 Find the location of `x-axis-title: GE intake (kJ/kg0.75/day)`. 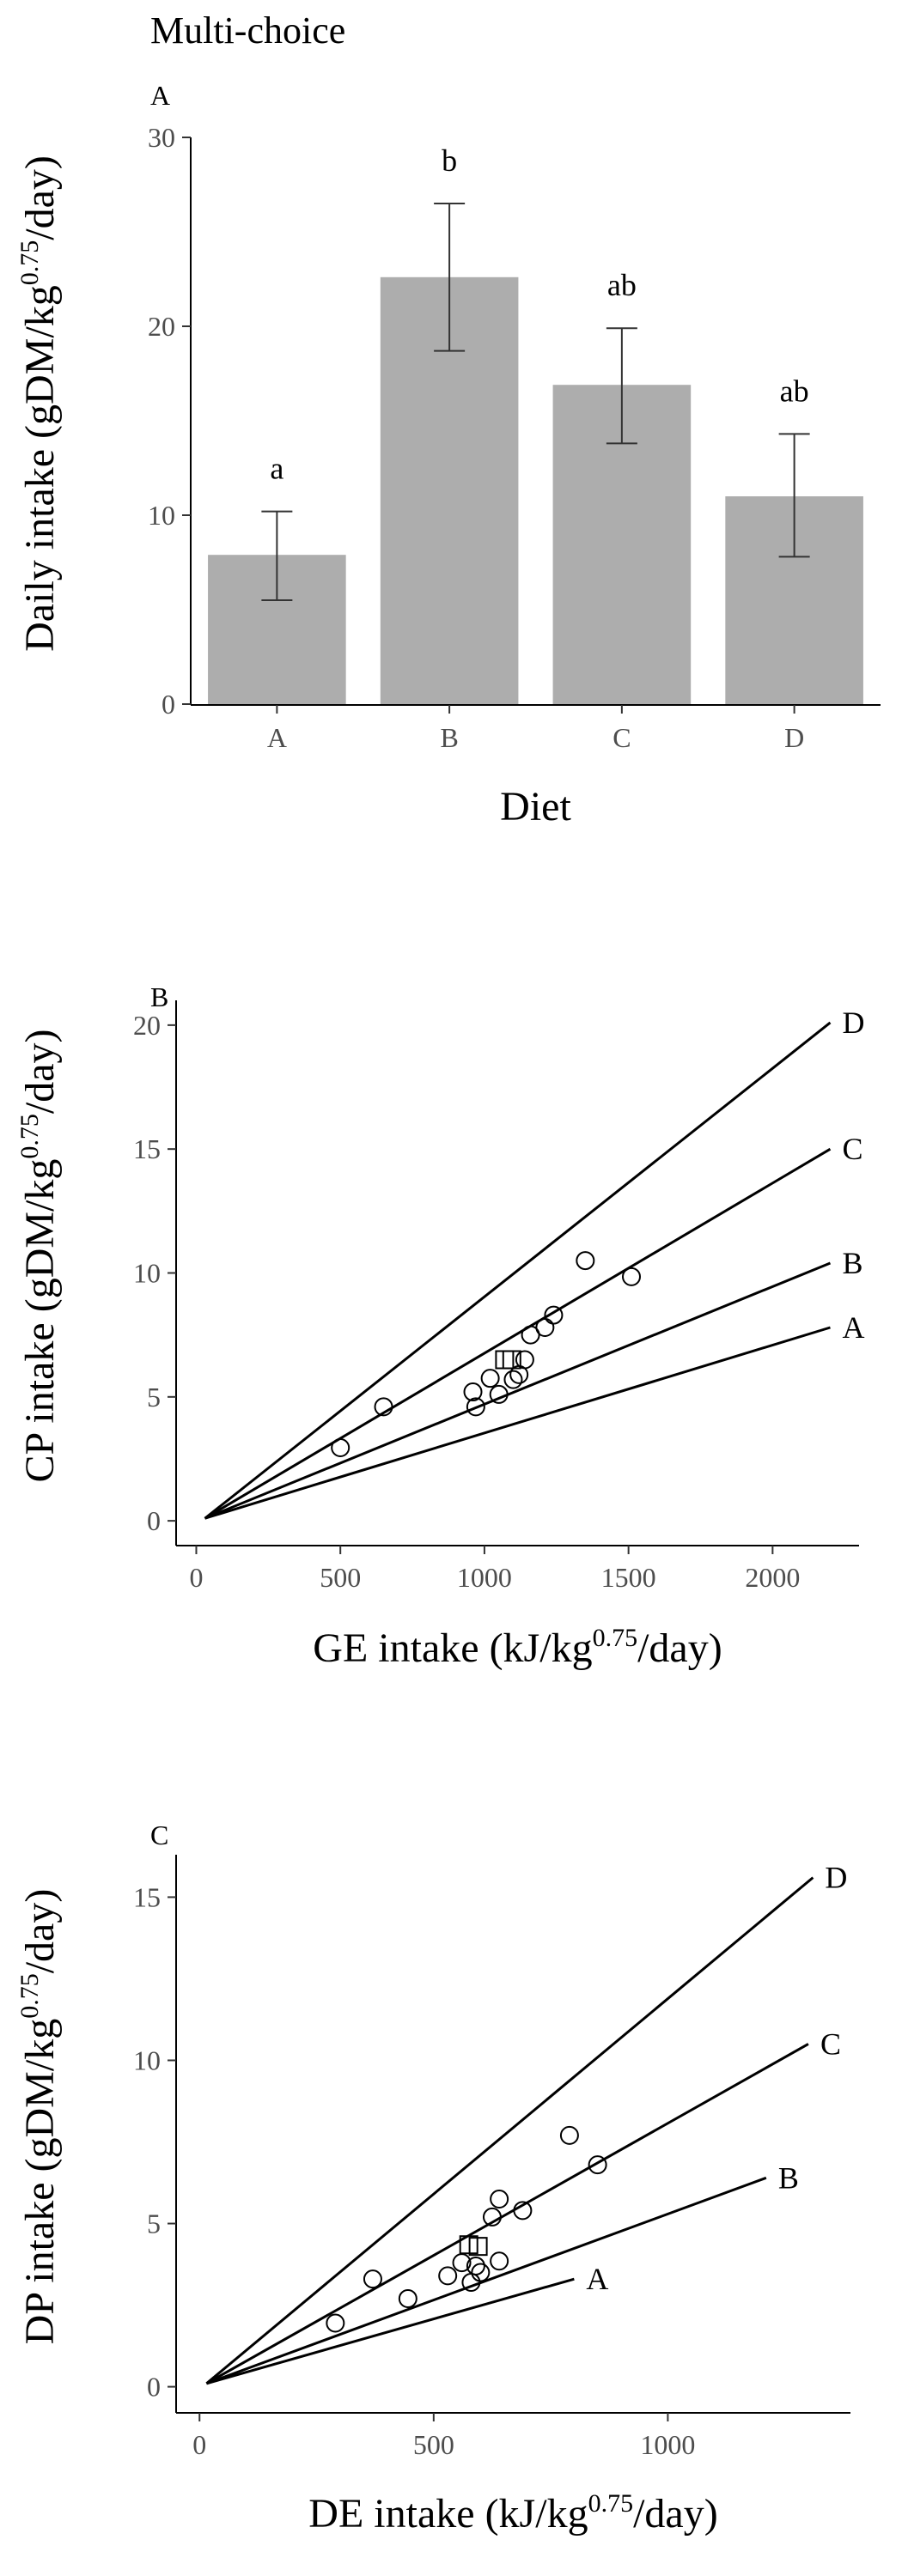

x-axis-title: GE intake (kJ/kg0.75/day) is located at coordinates (517, 1647).